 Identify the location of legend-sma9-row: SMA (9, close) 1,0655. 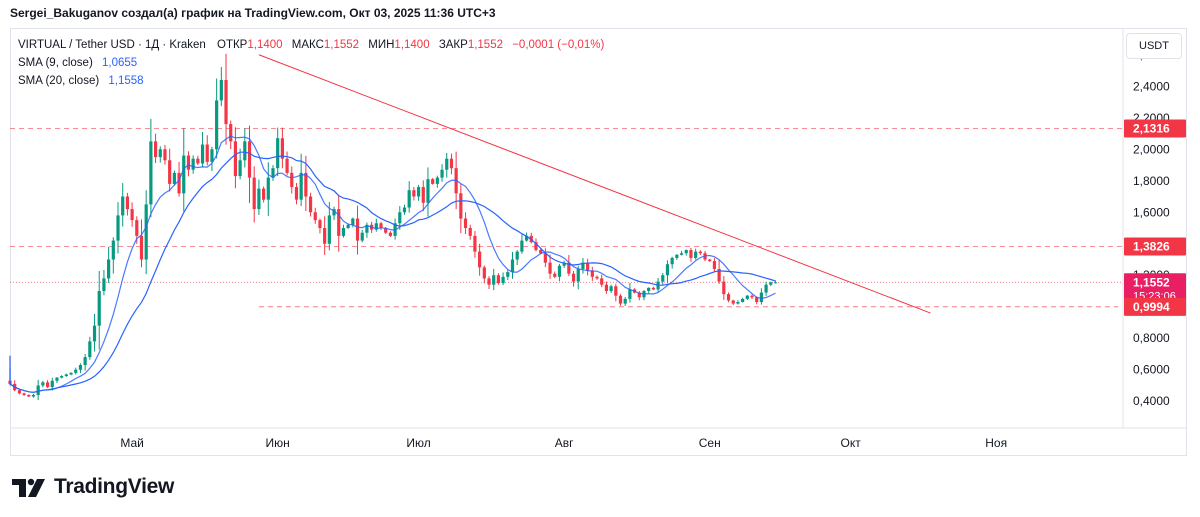
(311, 63).